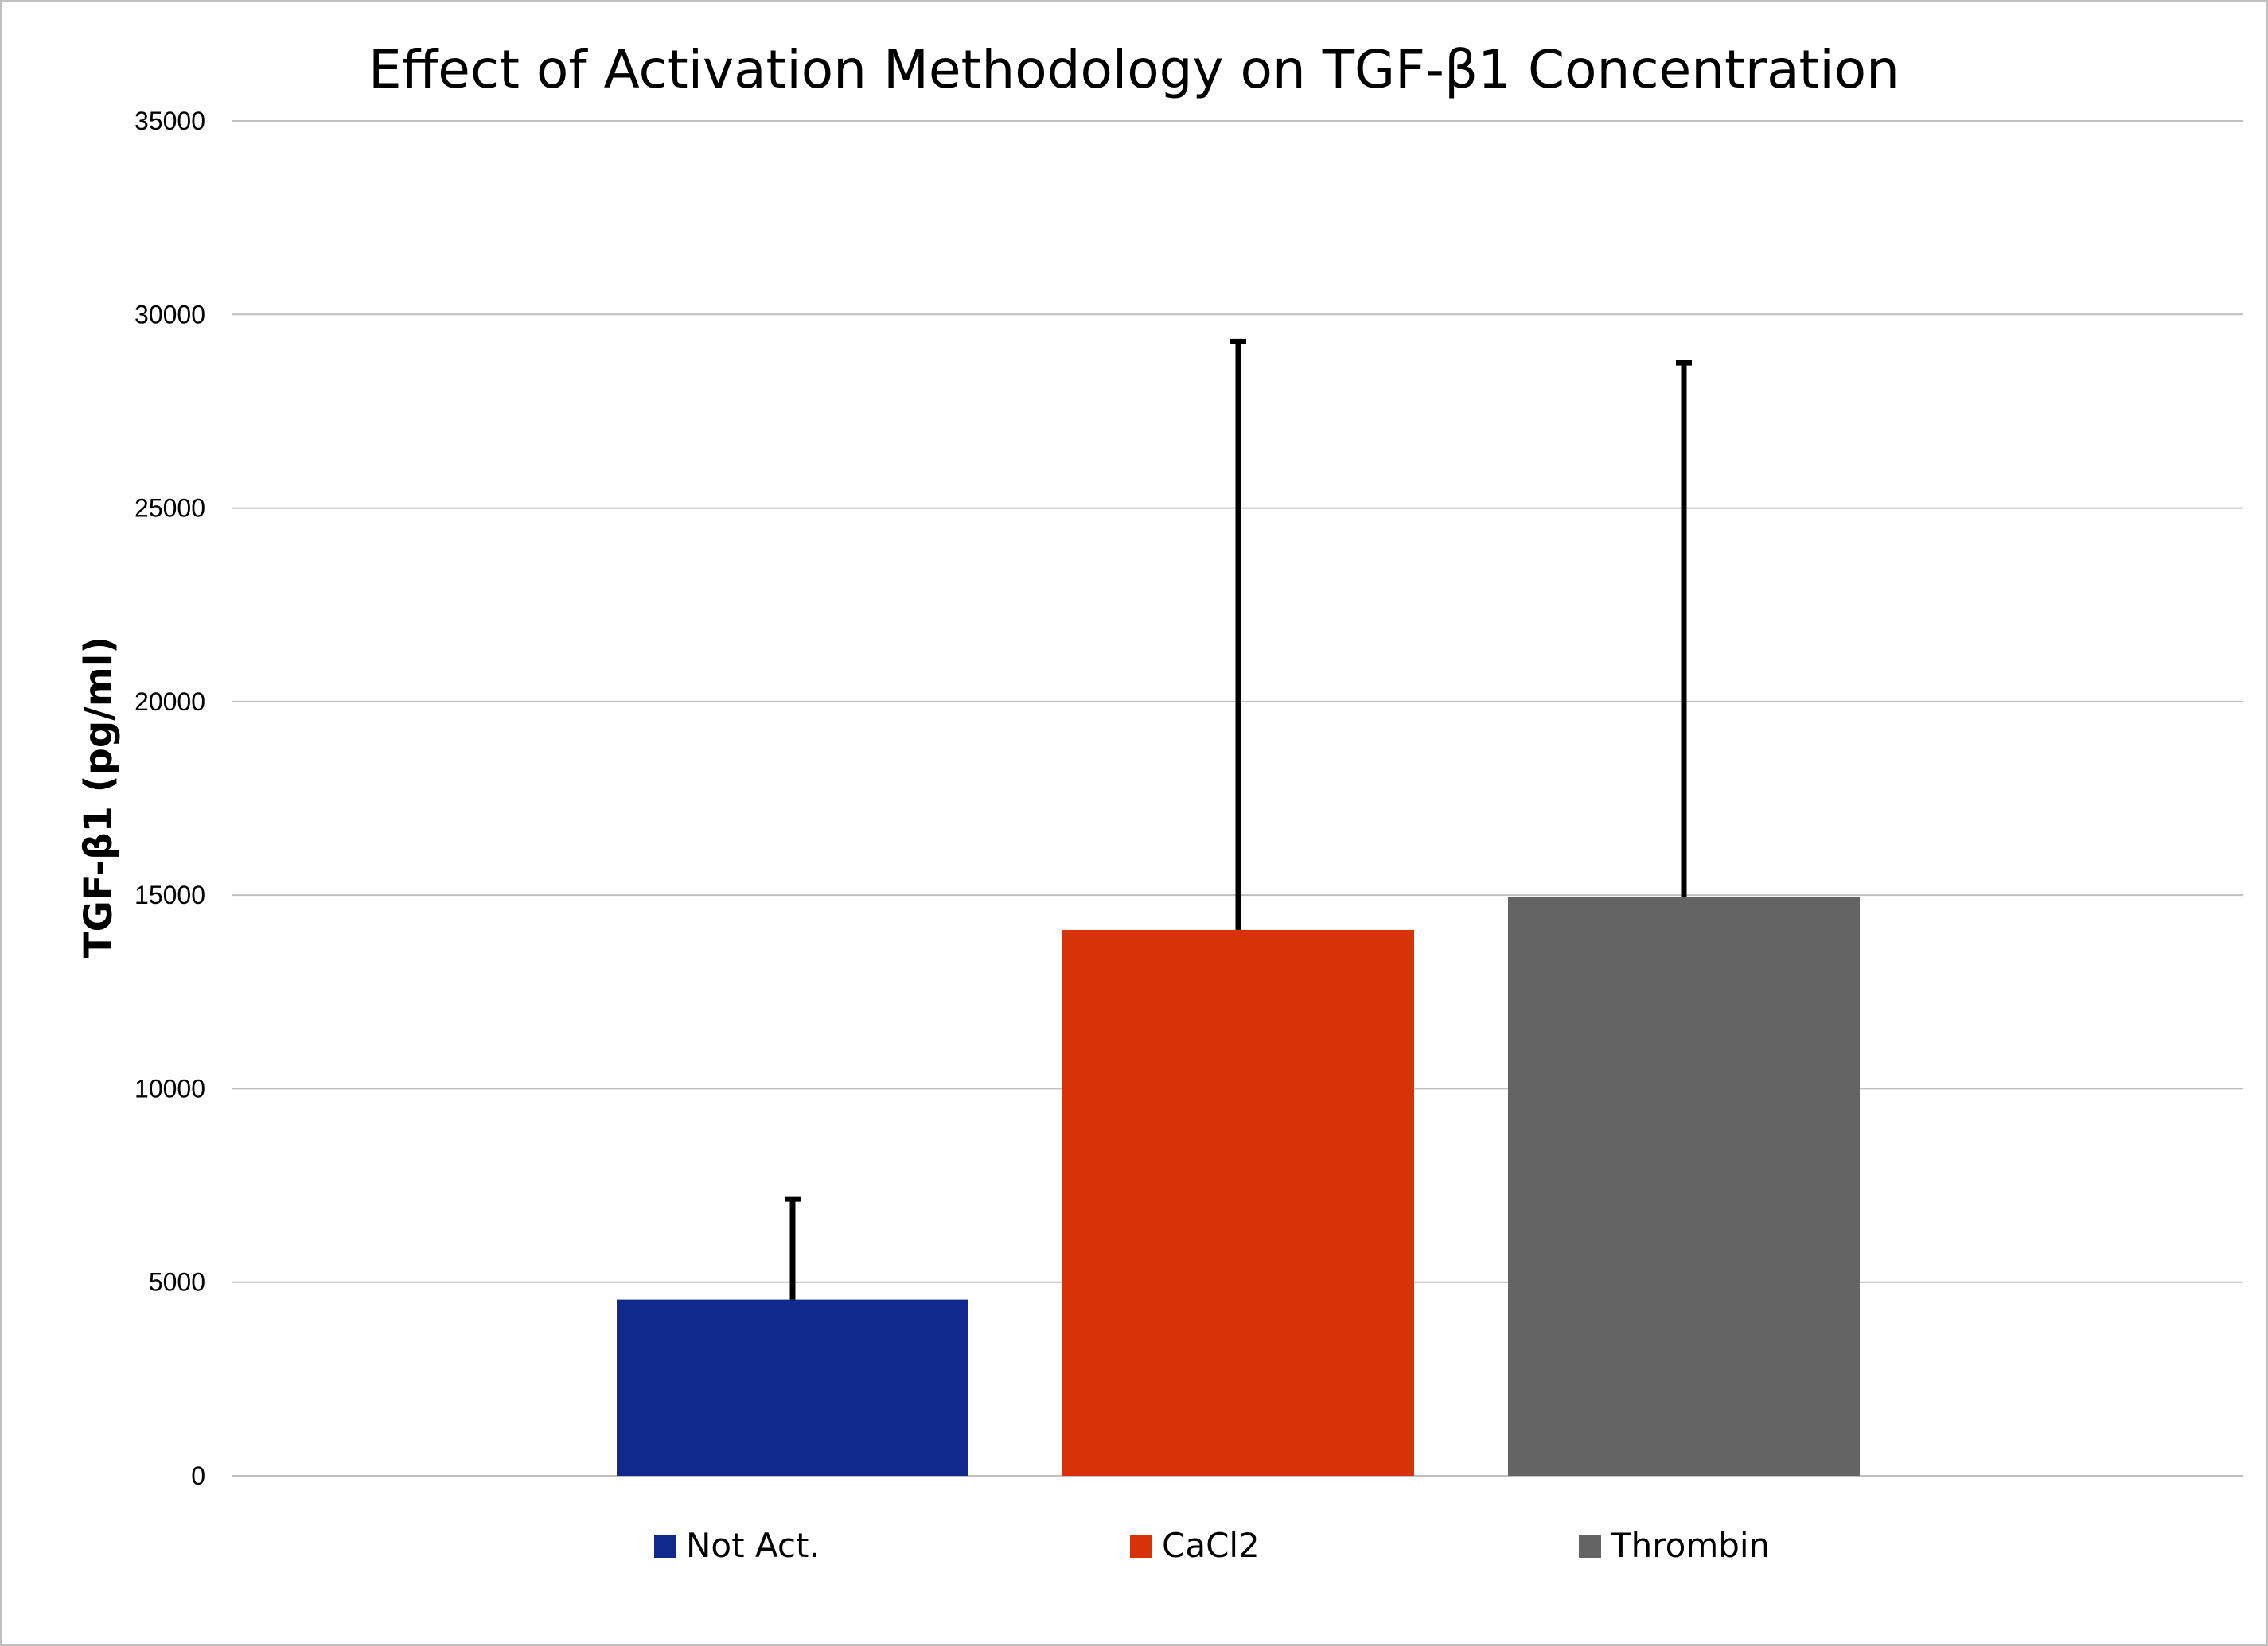 The width and height of the screenshot is (2268, 1646). What do you see at coordinates (169, 798) in the screenshot?
I see `y-axis-ticks: 0 5000 10000 15000 20000 25000 30000 35000` at bounding box center [169, 798].